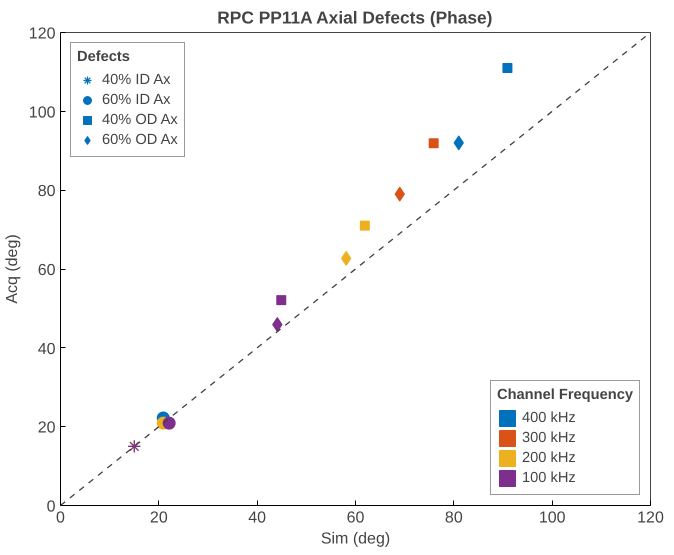 The height and width of the screenshot is (555, 674). I want to click on y-tick-label: 60, so click(47, 270).